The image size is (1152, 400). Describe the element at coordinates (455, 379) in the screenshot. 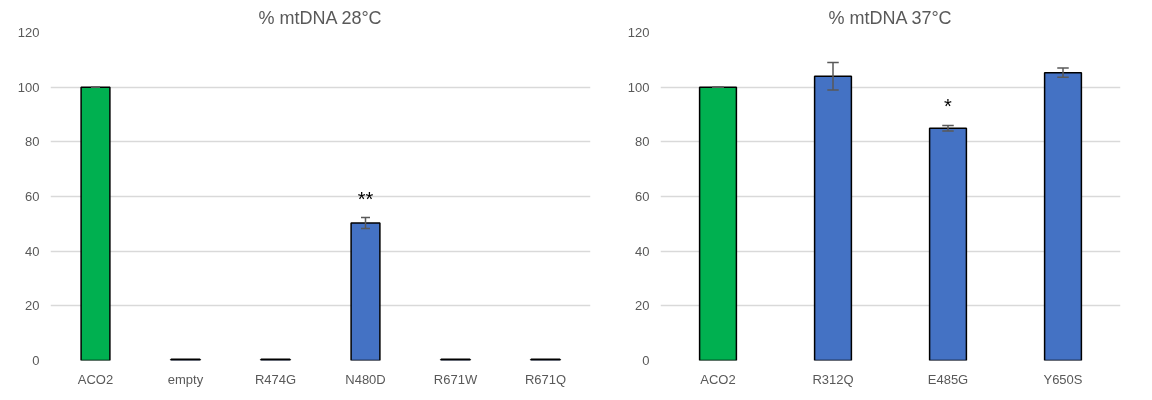

I see `x-tick-label: R671W` at that location.